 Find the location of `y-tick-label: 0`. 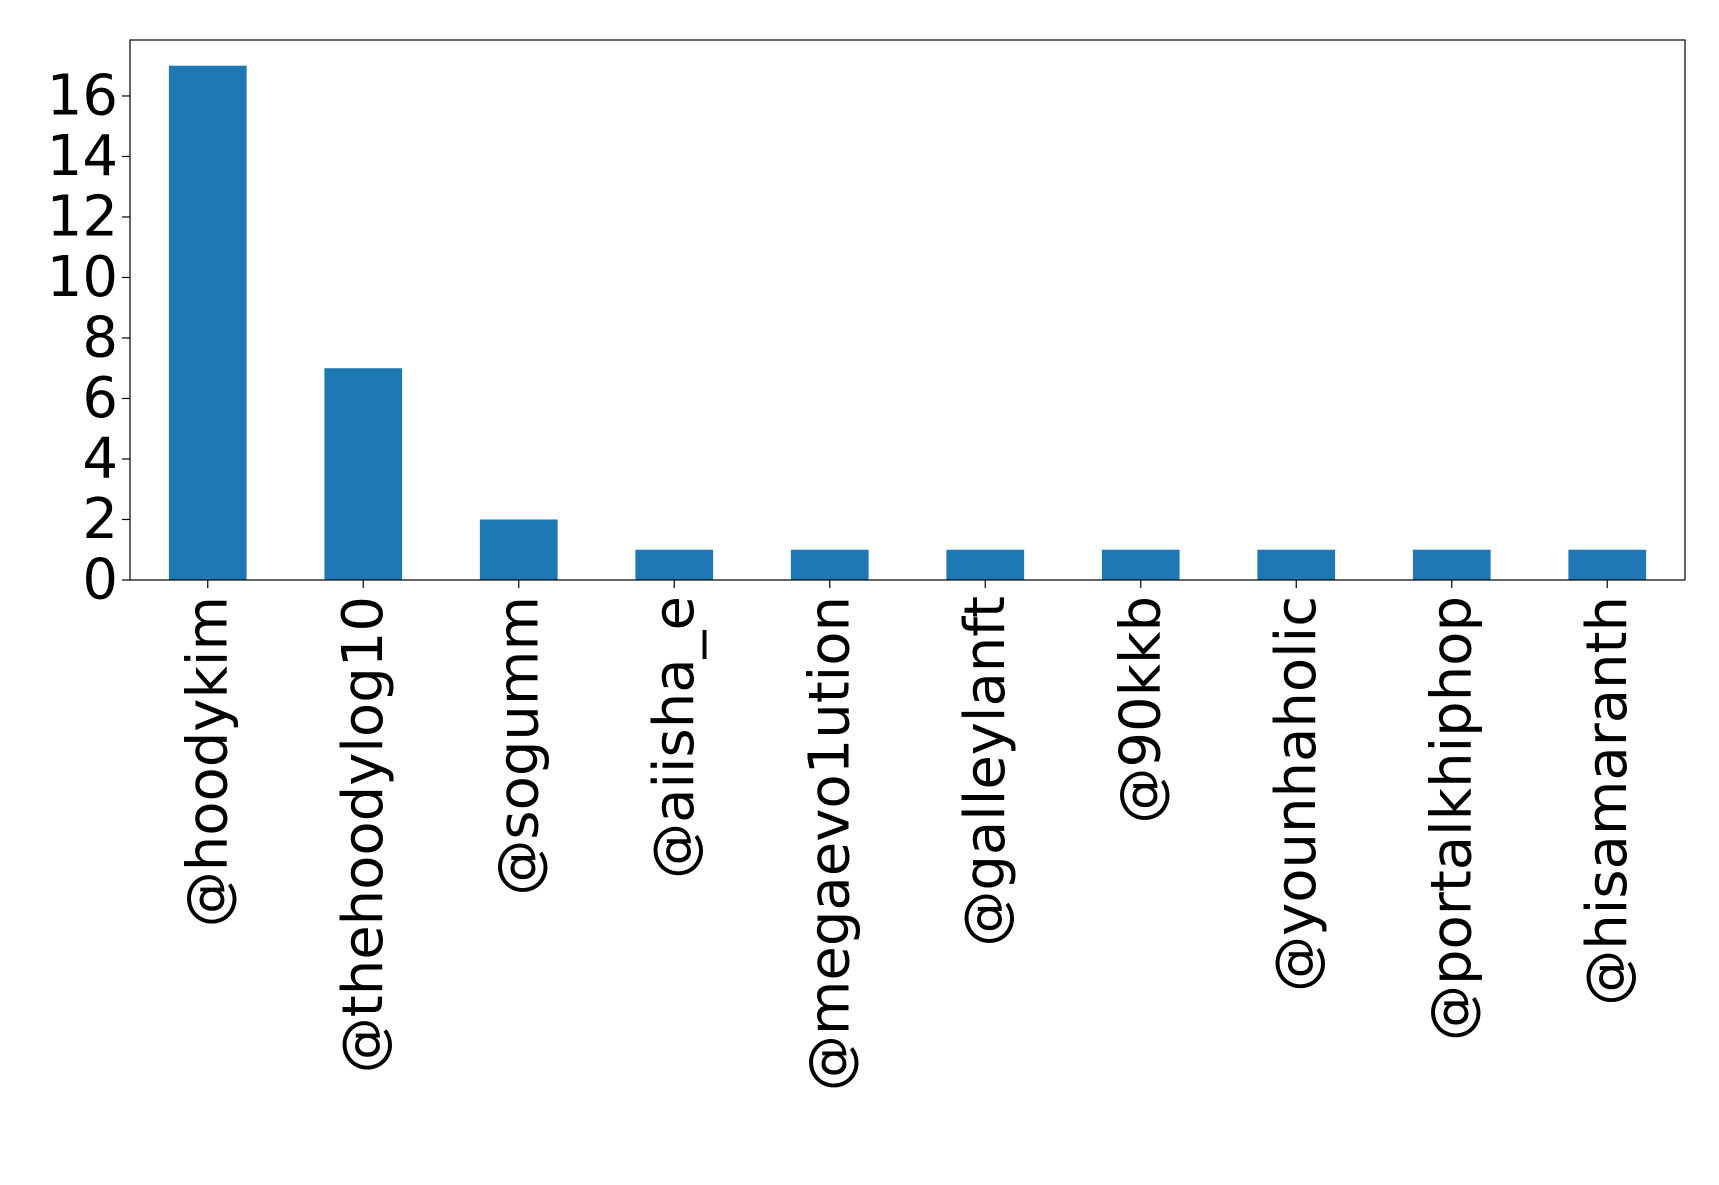

y-tick-label: 0 is located at coordinates (100, 580).